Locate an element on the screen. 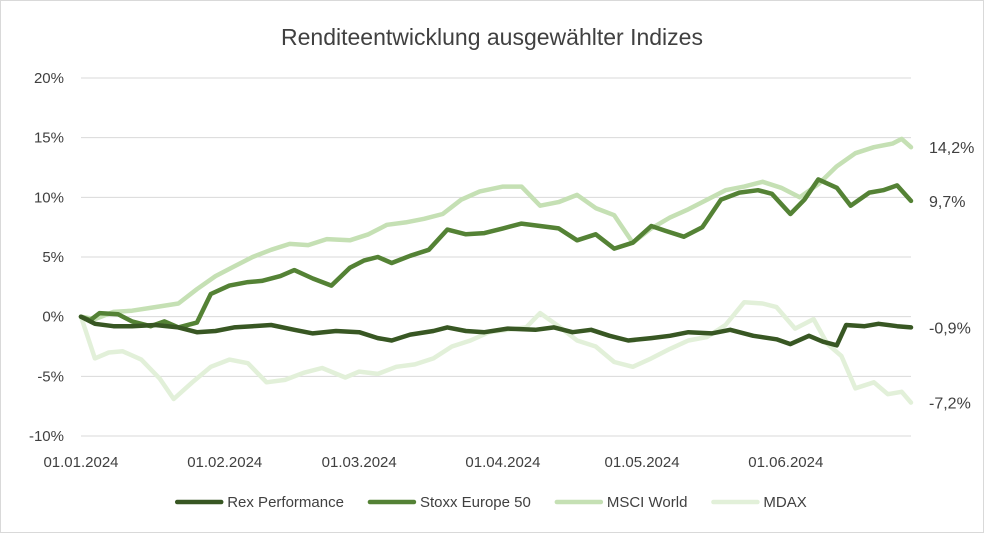  legend-item: Rex Performance is located at coordinates (259, 502).